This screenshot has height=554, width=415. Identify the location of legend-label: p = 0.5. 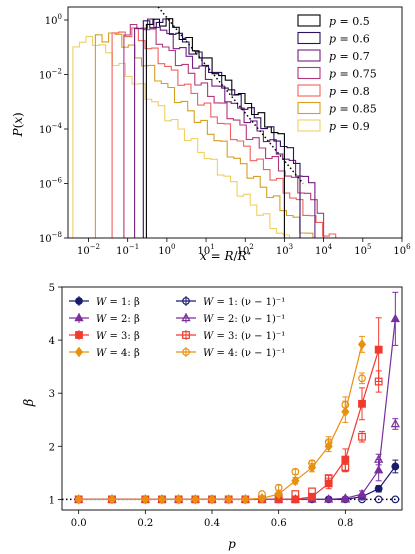
(349, 21).